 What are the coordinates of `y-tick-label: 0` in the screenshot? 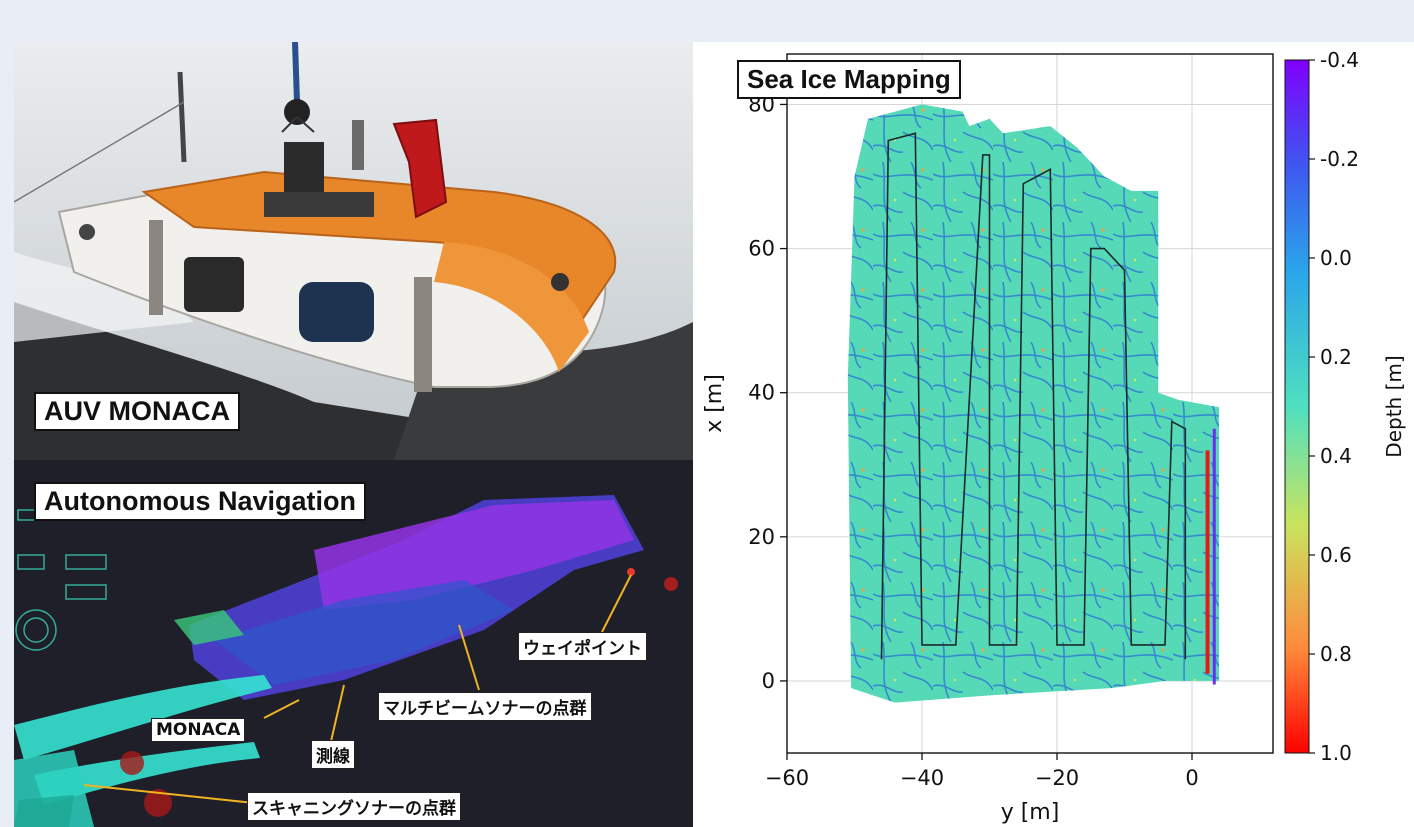 It's located at (768, 681).